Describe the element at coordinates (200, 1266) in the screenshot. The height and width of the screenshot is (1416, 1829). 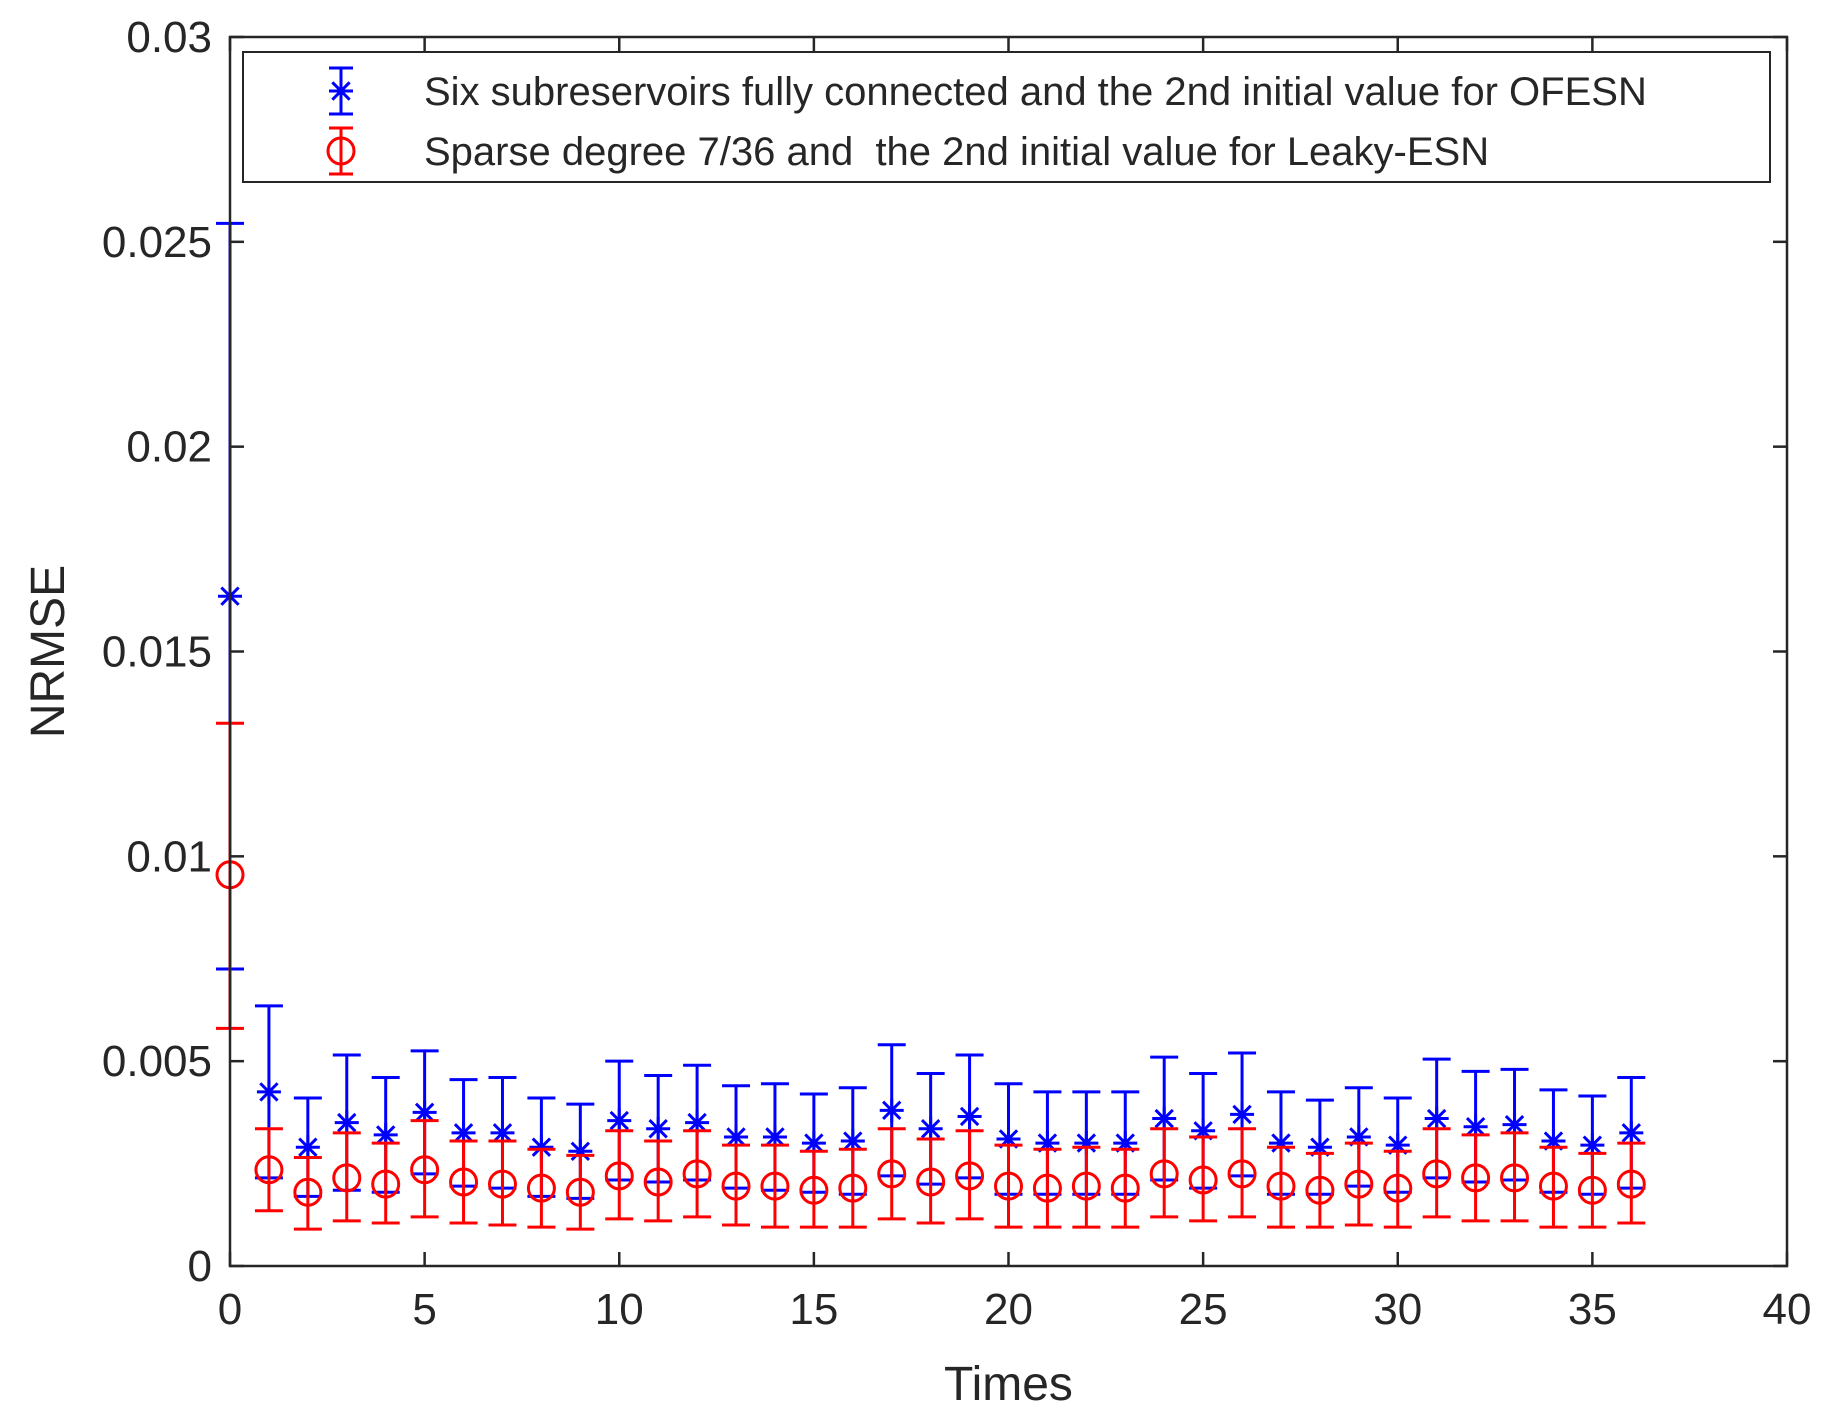
I see `y-tick-label: 0` at that location.